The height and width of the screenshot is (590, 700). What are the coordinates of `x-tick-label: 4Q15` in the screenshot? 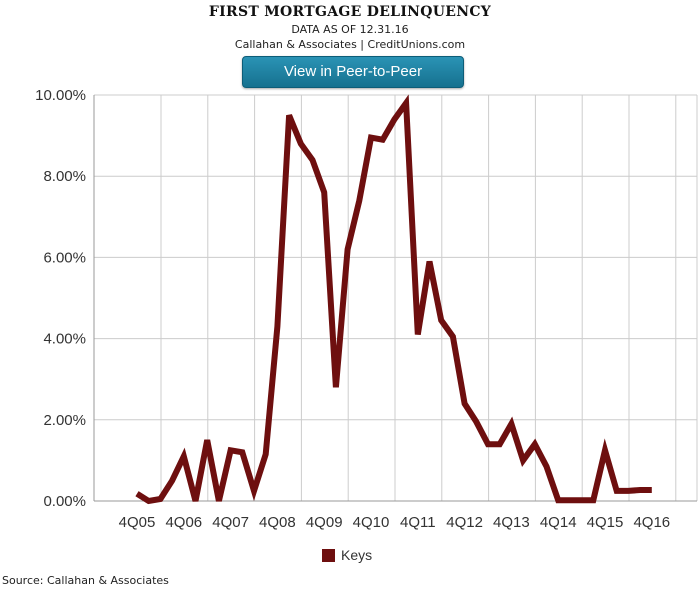 It's located at (605, 522).